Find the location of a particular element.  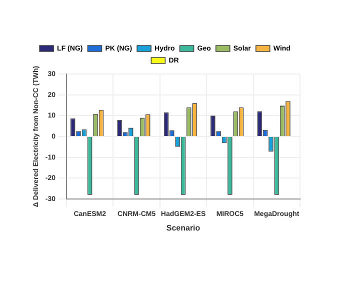

x-axis-title: Scenario is located at coordinates (183, 227).